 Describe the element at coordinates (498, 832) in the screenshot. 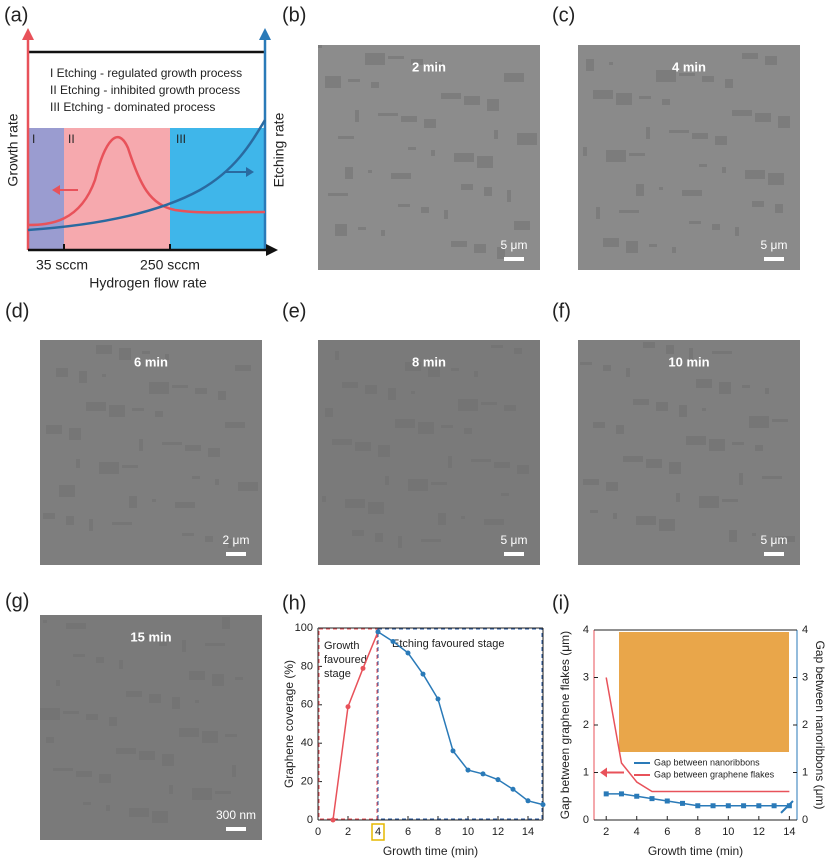

I see `x-tick-label: 12` at that location.